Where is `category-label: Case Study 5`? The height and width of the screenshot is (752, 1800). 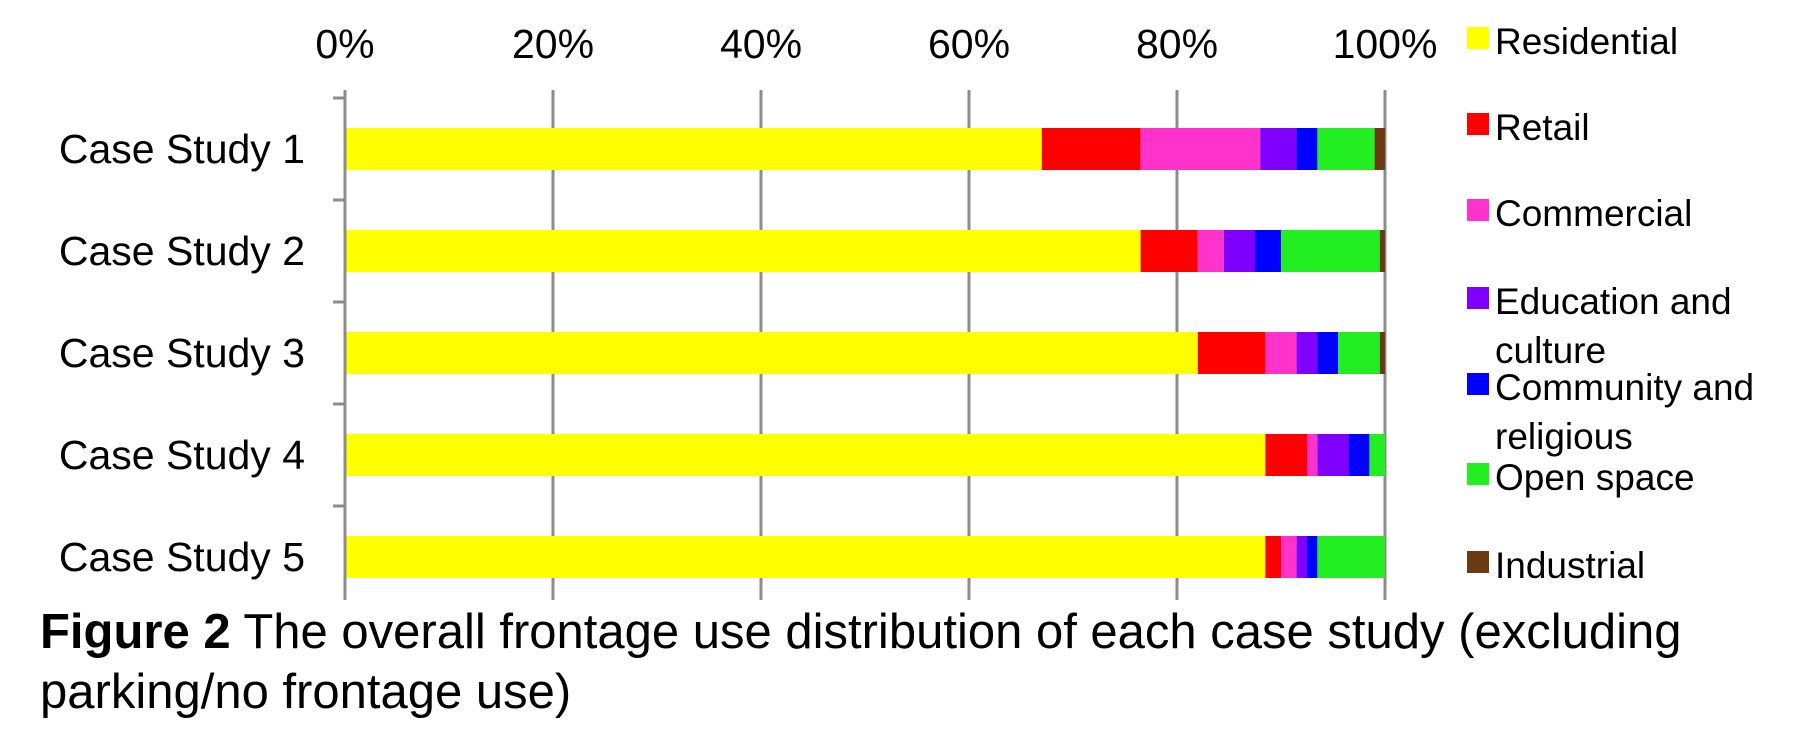
category-label: Case Study 5 is located at coordinates (182, 557).